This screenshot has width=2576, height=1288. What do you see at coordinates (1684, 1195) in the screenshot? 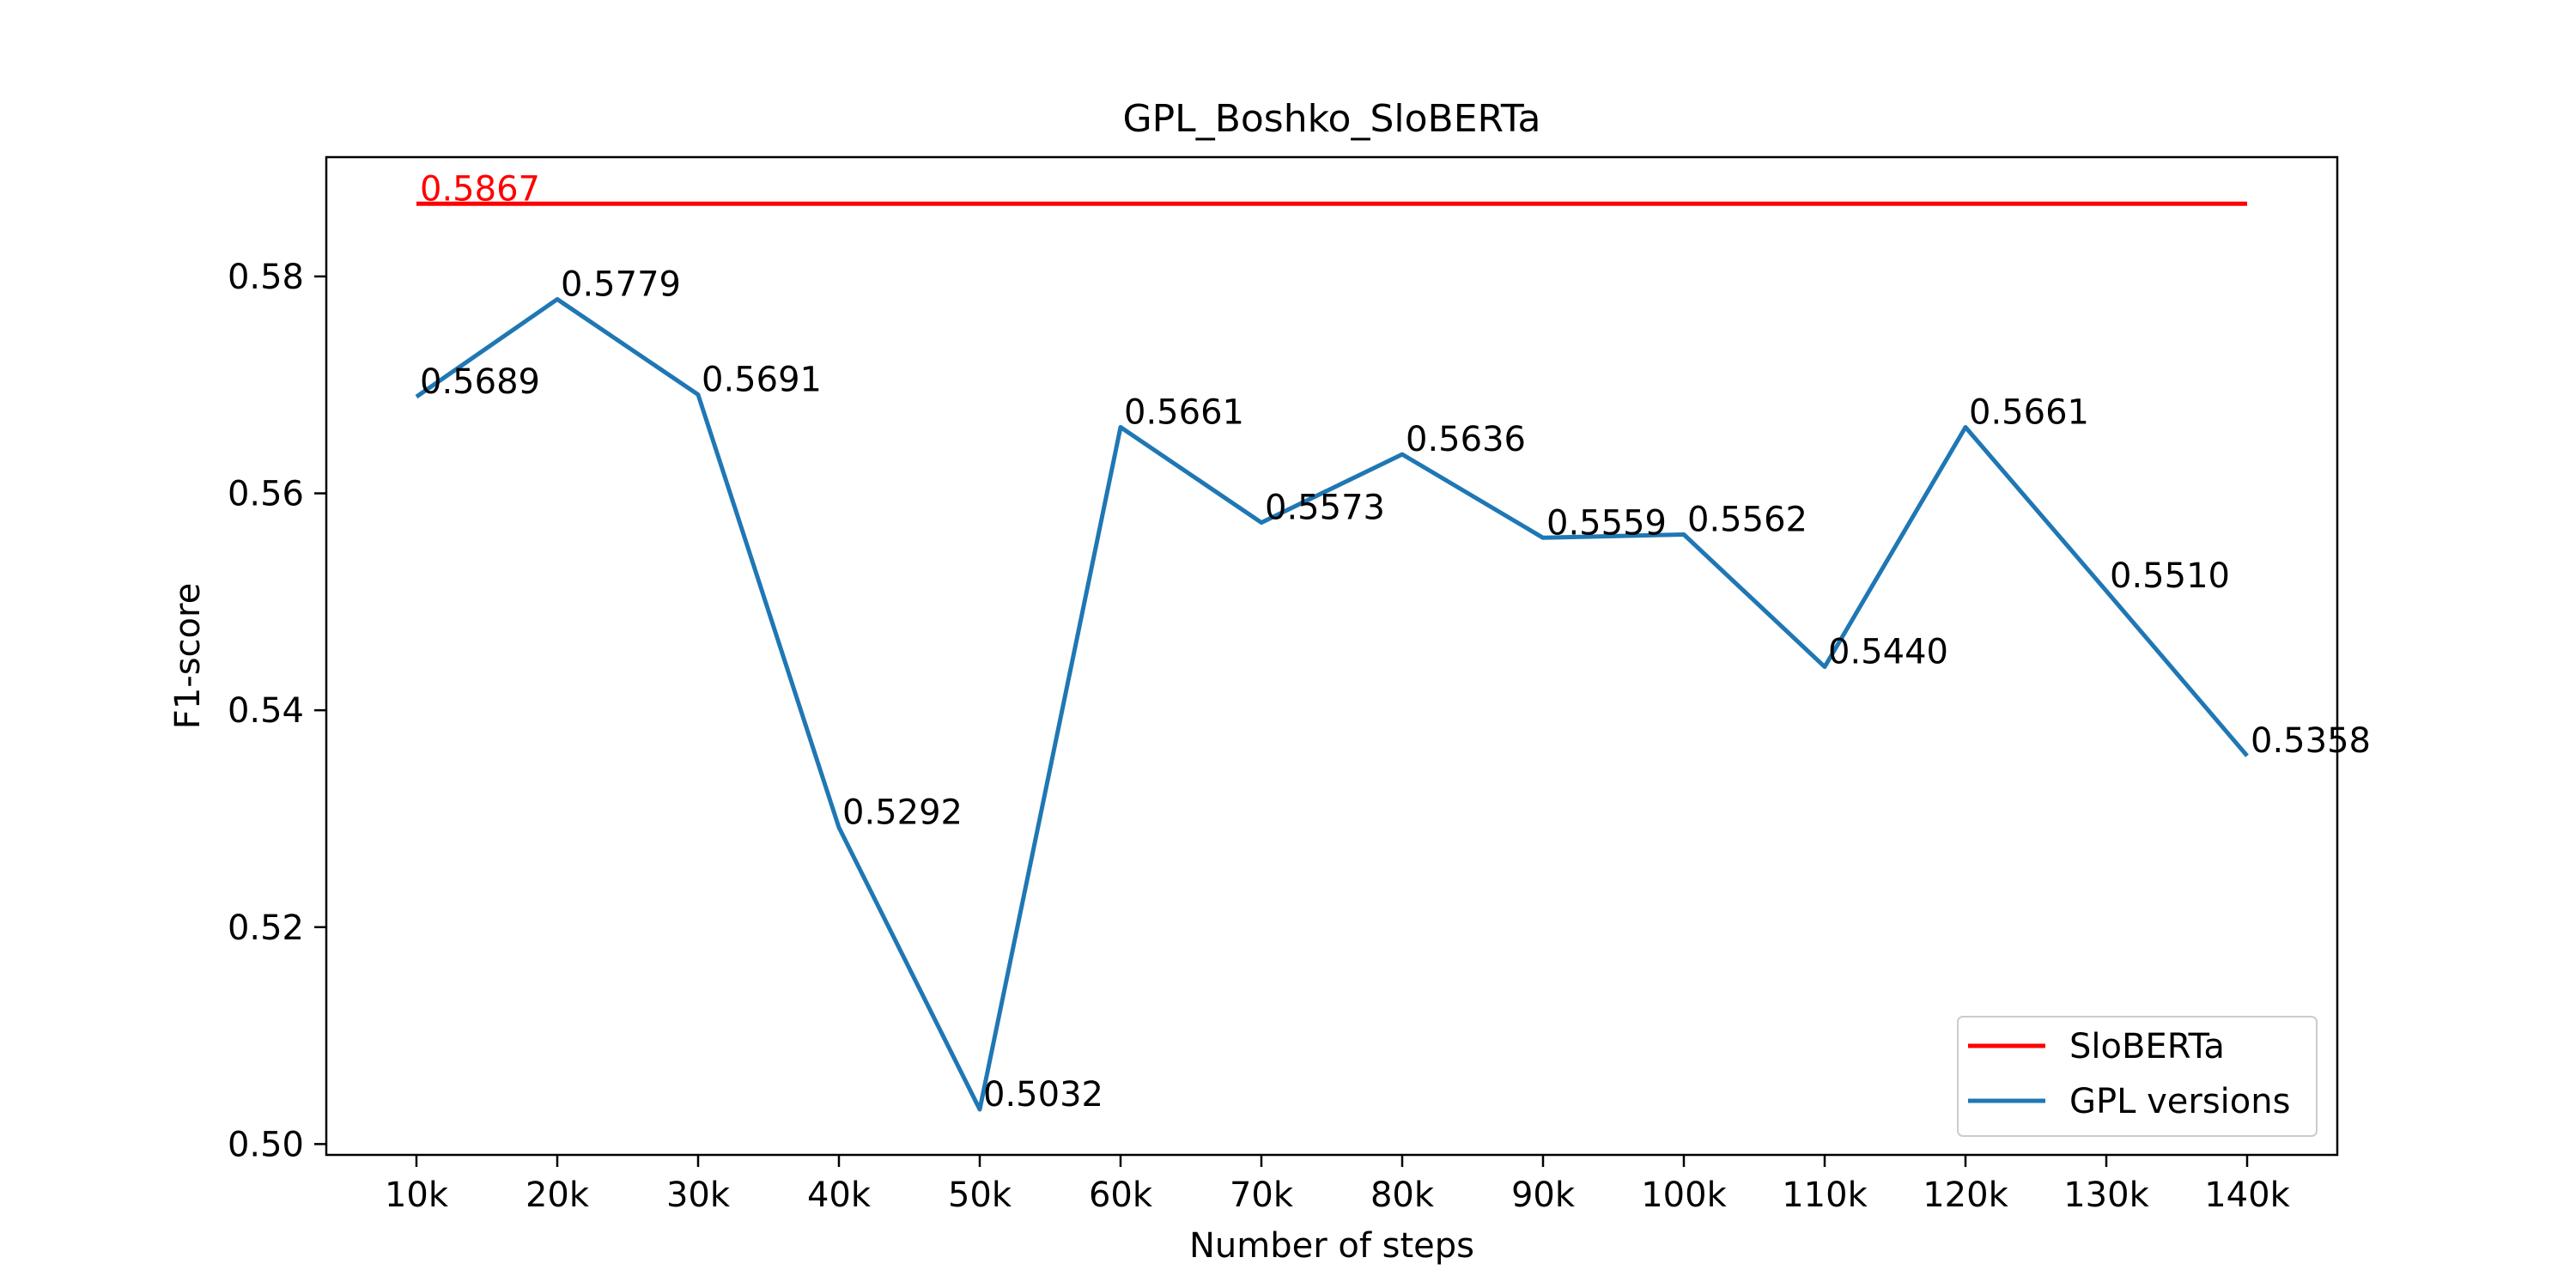
I see `x-tick-label: 100k` at bounding box center [1684, 1195].